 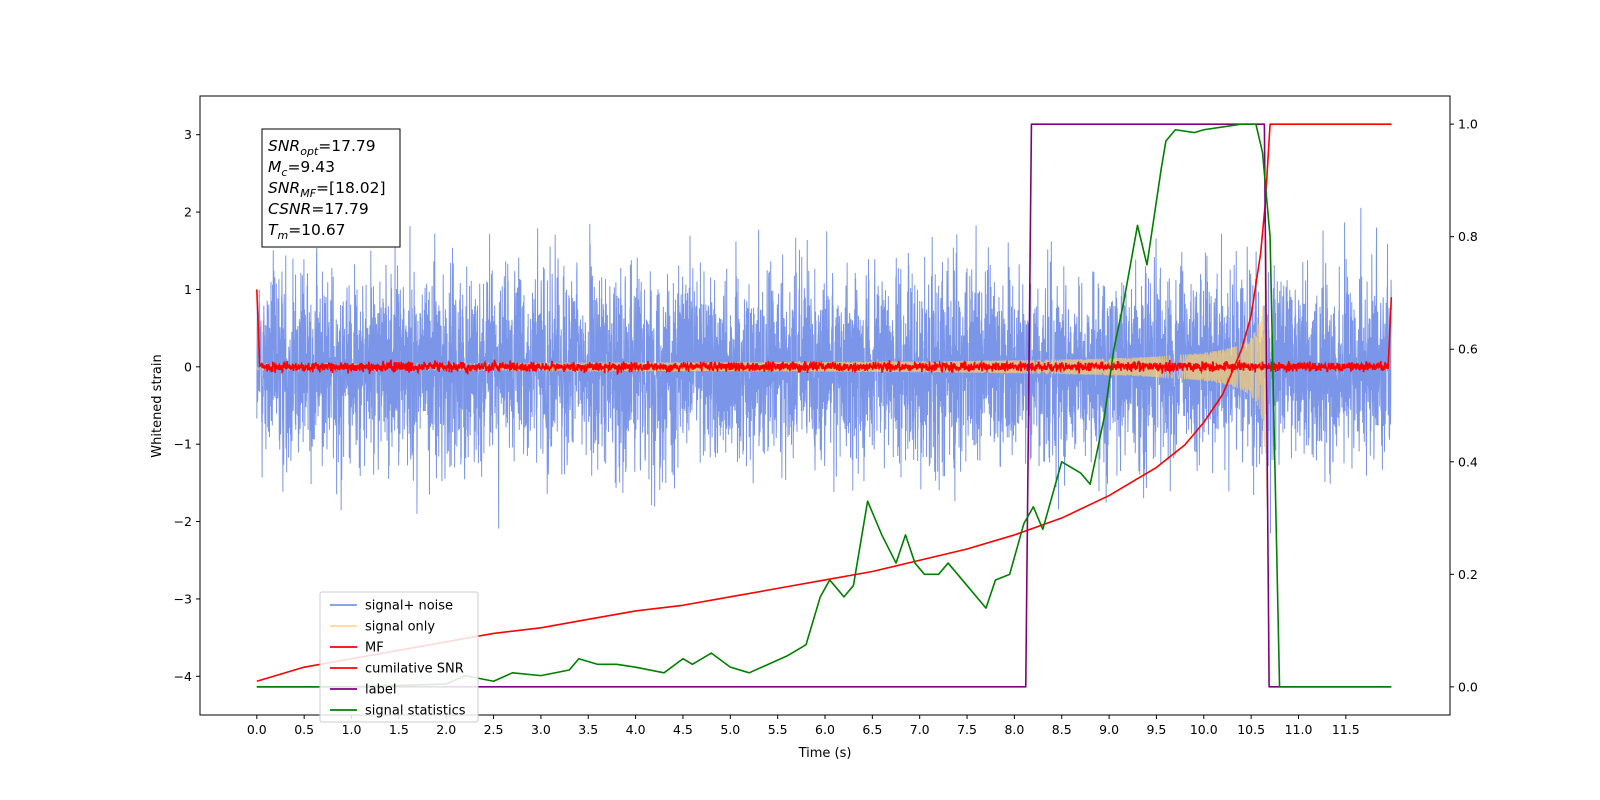 What do you see at coordinates (188, 289) in the screenshot?
I see `y-tick-label: 1` at bounding box center [188, 289].